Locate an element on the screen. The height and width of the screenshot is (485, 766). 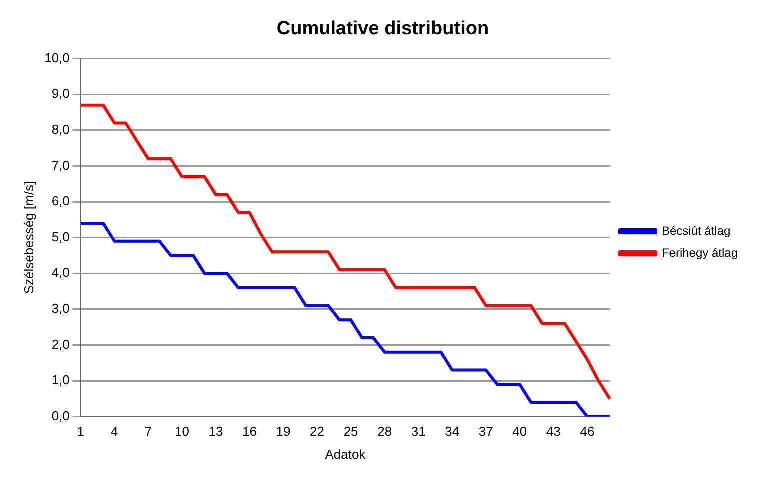
y-tick-label: 7,0 is located at coordinates (61, 165).